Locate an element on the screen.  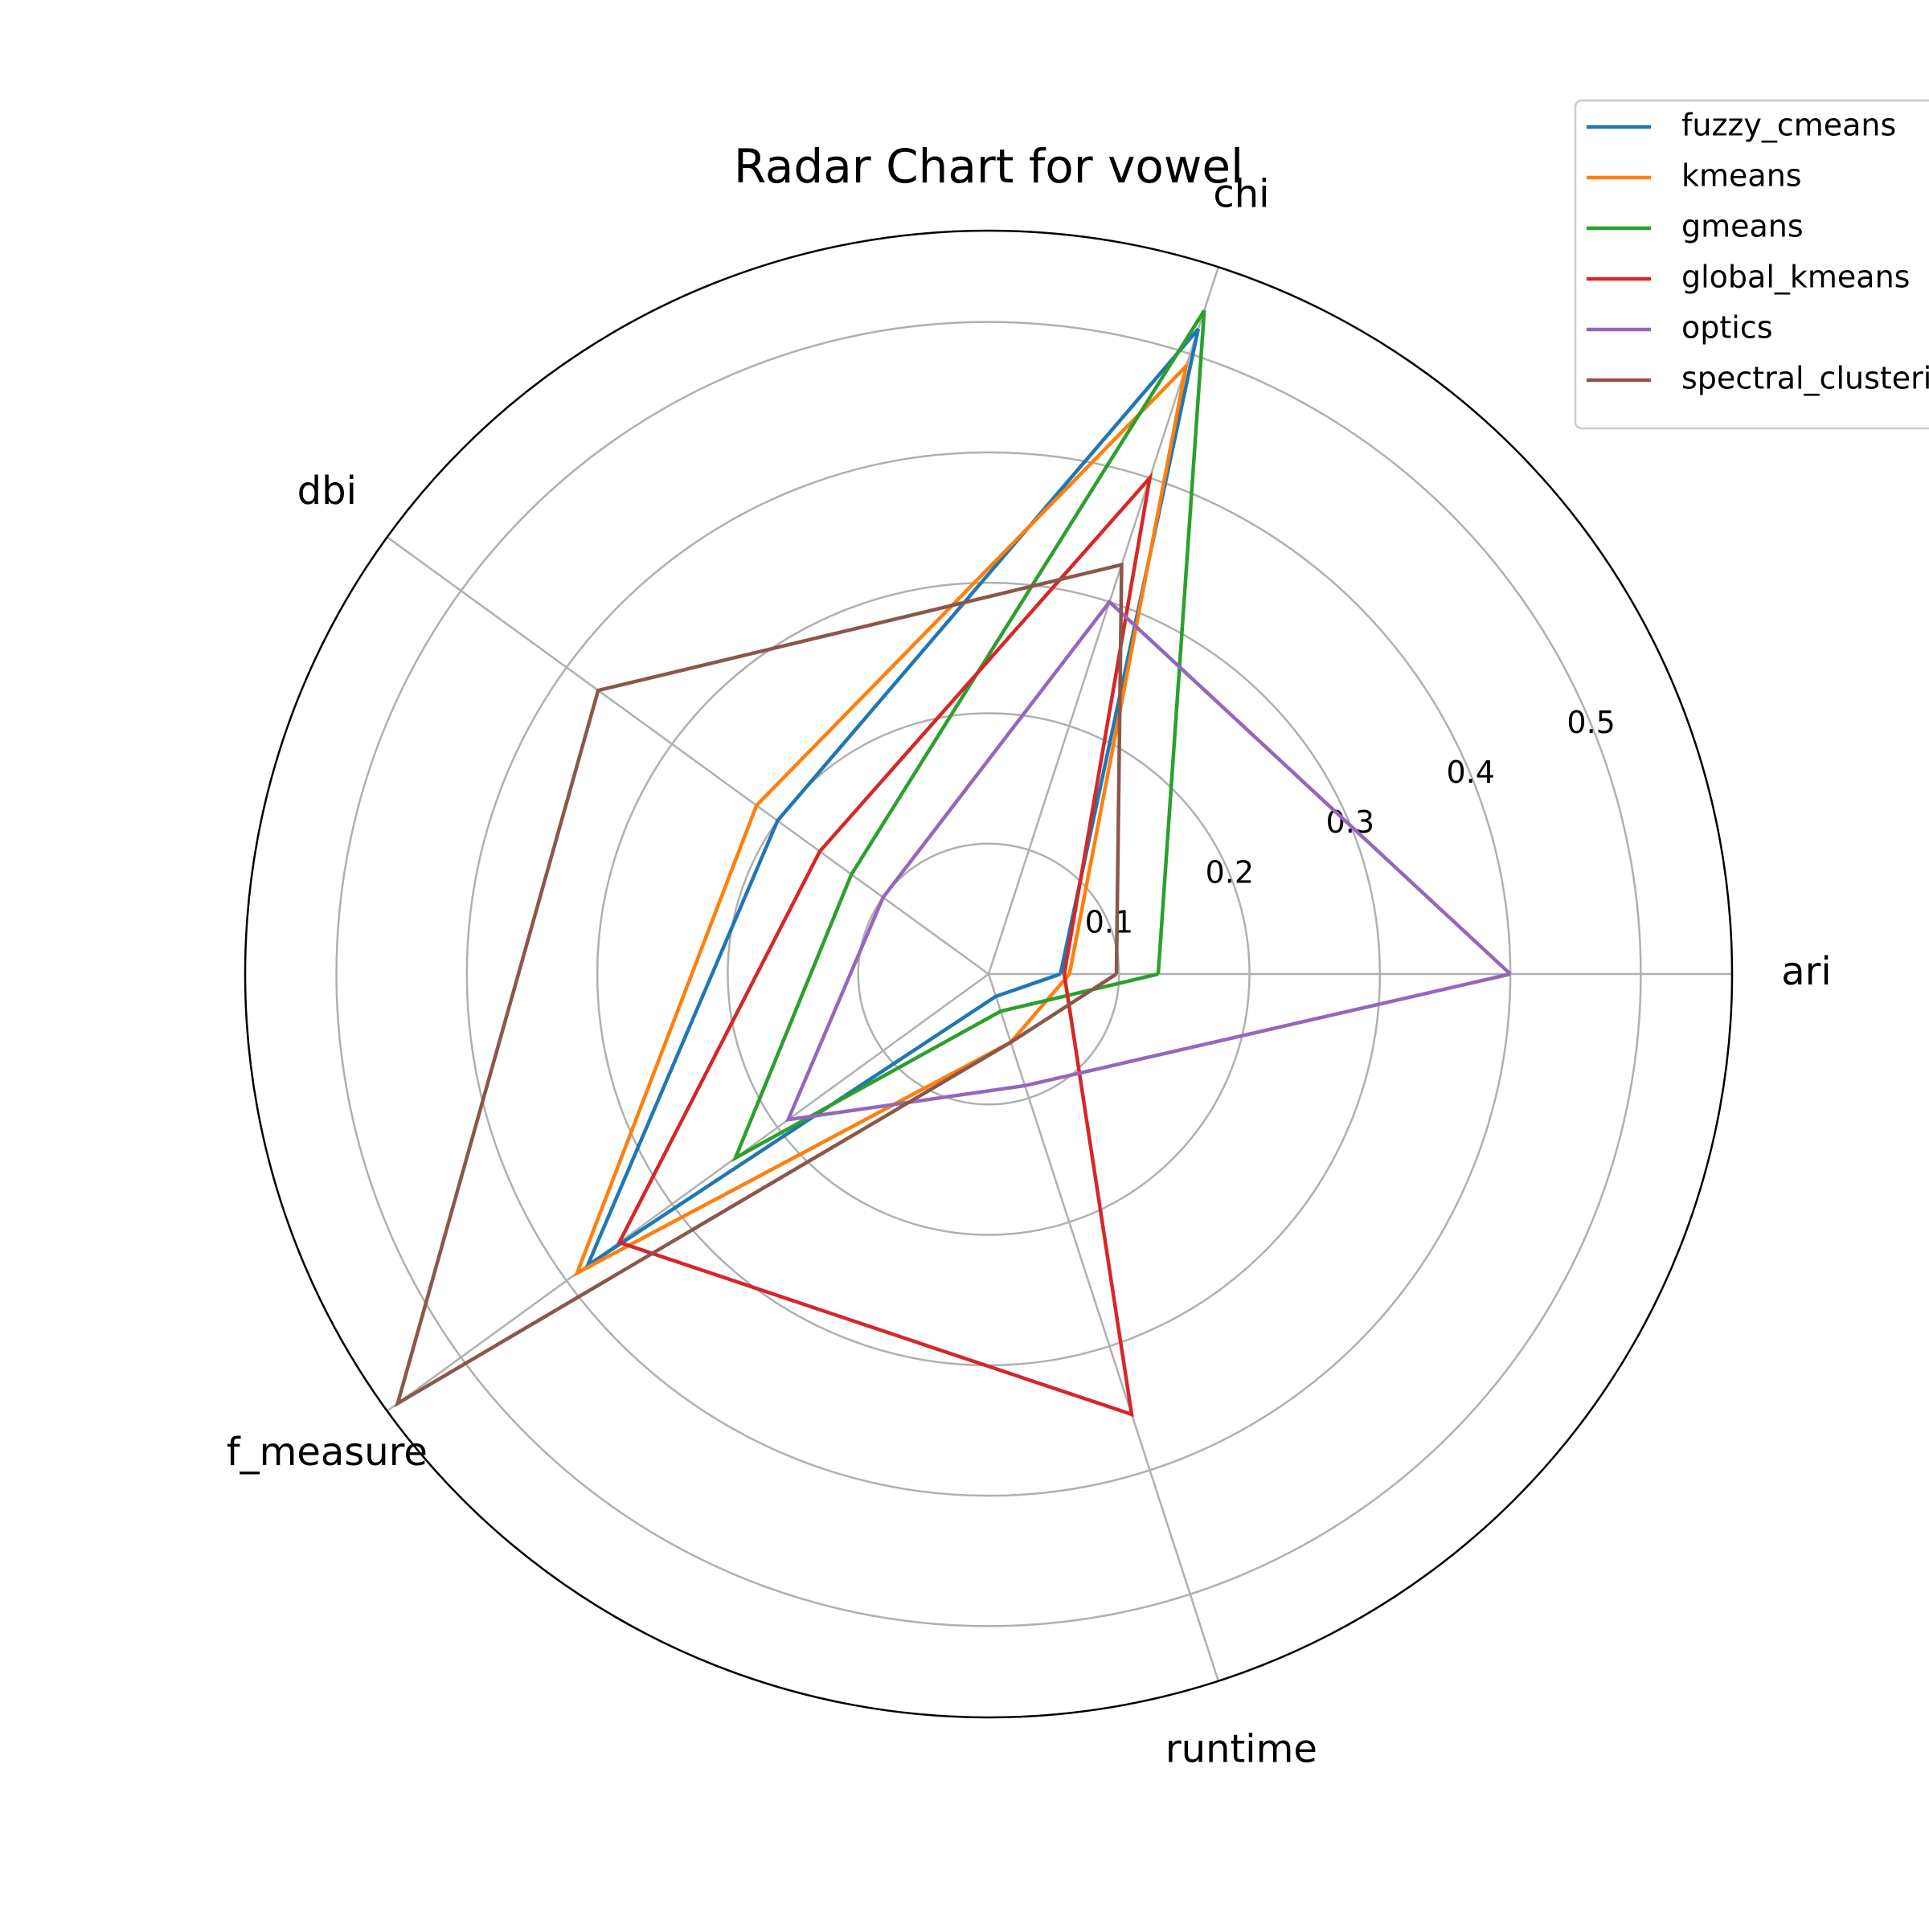
legend-label-gmeans: gmeans is located at coordinates (1742, 226).